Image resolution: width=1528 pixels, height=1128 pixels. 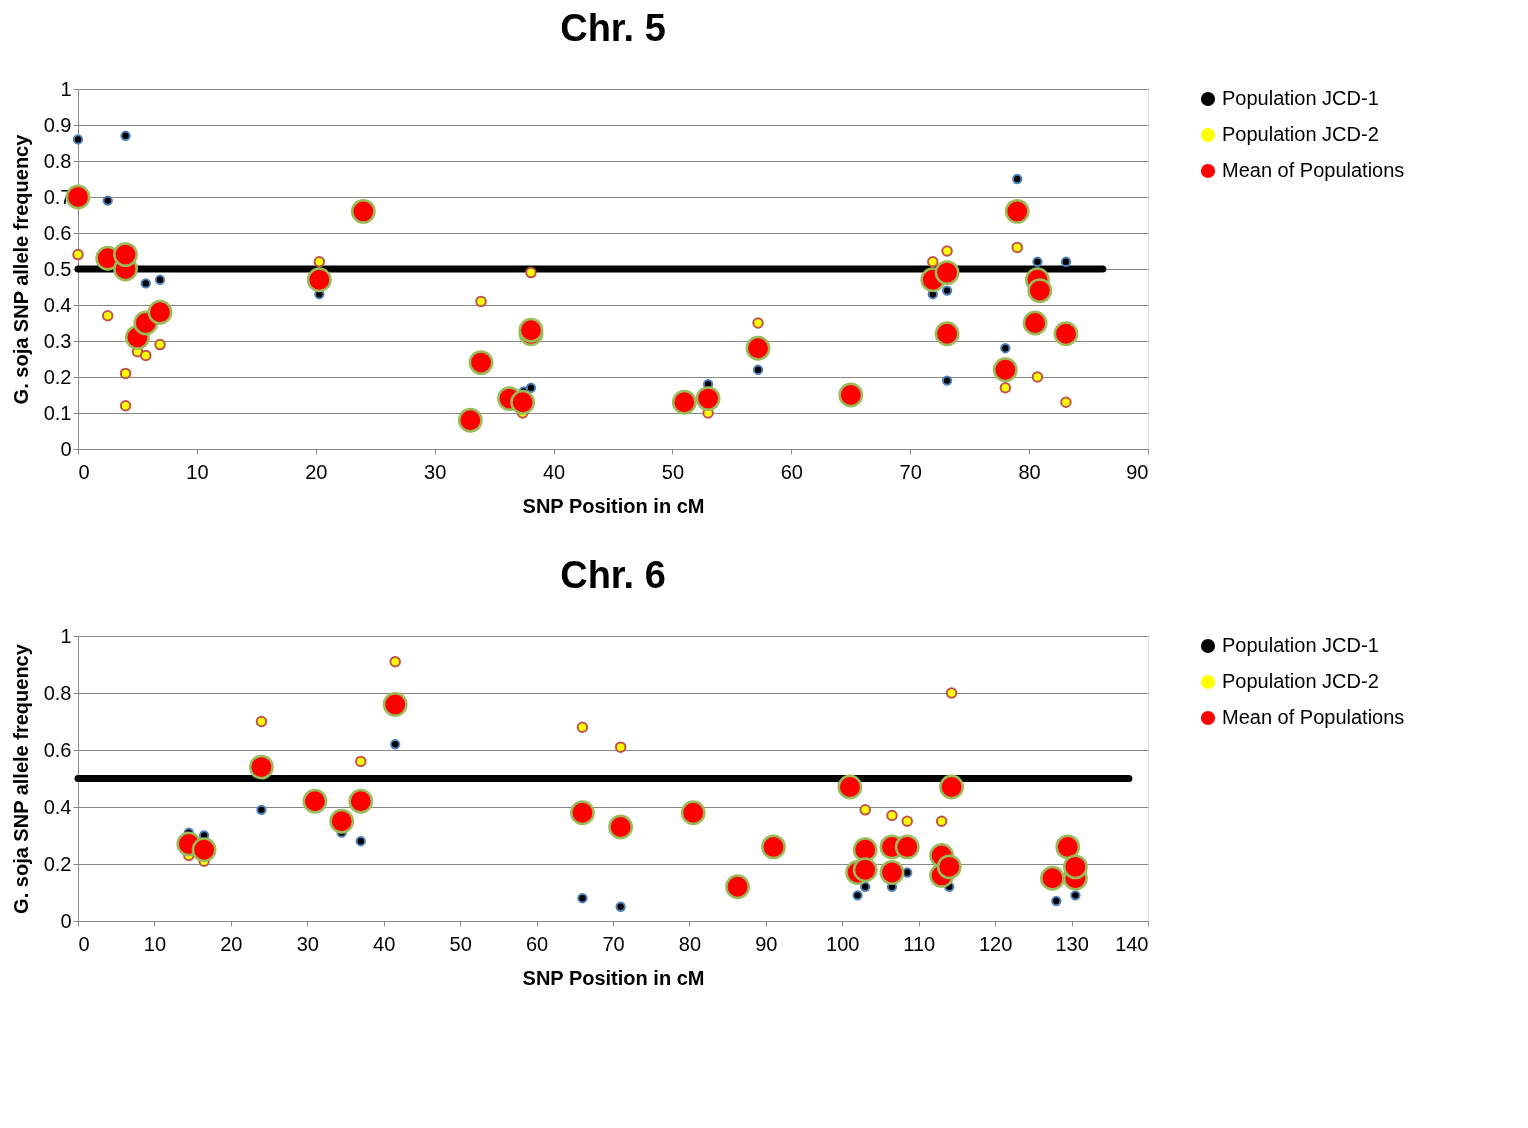 I want to click on x-tick-label: 140, so click(x=1132, y=943).